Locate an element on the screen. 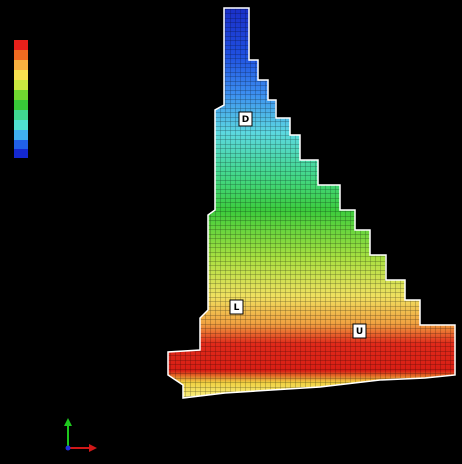 The height and width of the screenshot is (464, 462). color-legend is located at coordinates (21, 99).